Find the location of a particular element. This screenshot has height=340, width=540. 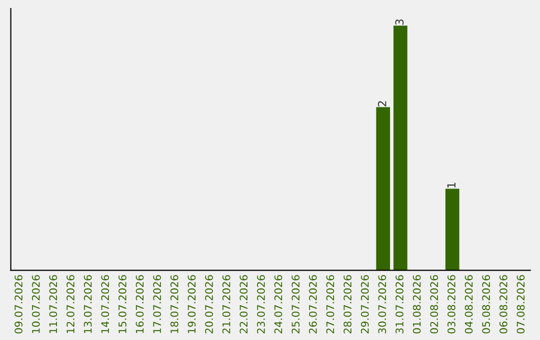

x-tick-label: 22.07.2026 is located at coordinates (244, 304).